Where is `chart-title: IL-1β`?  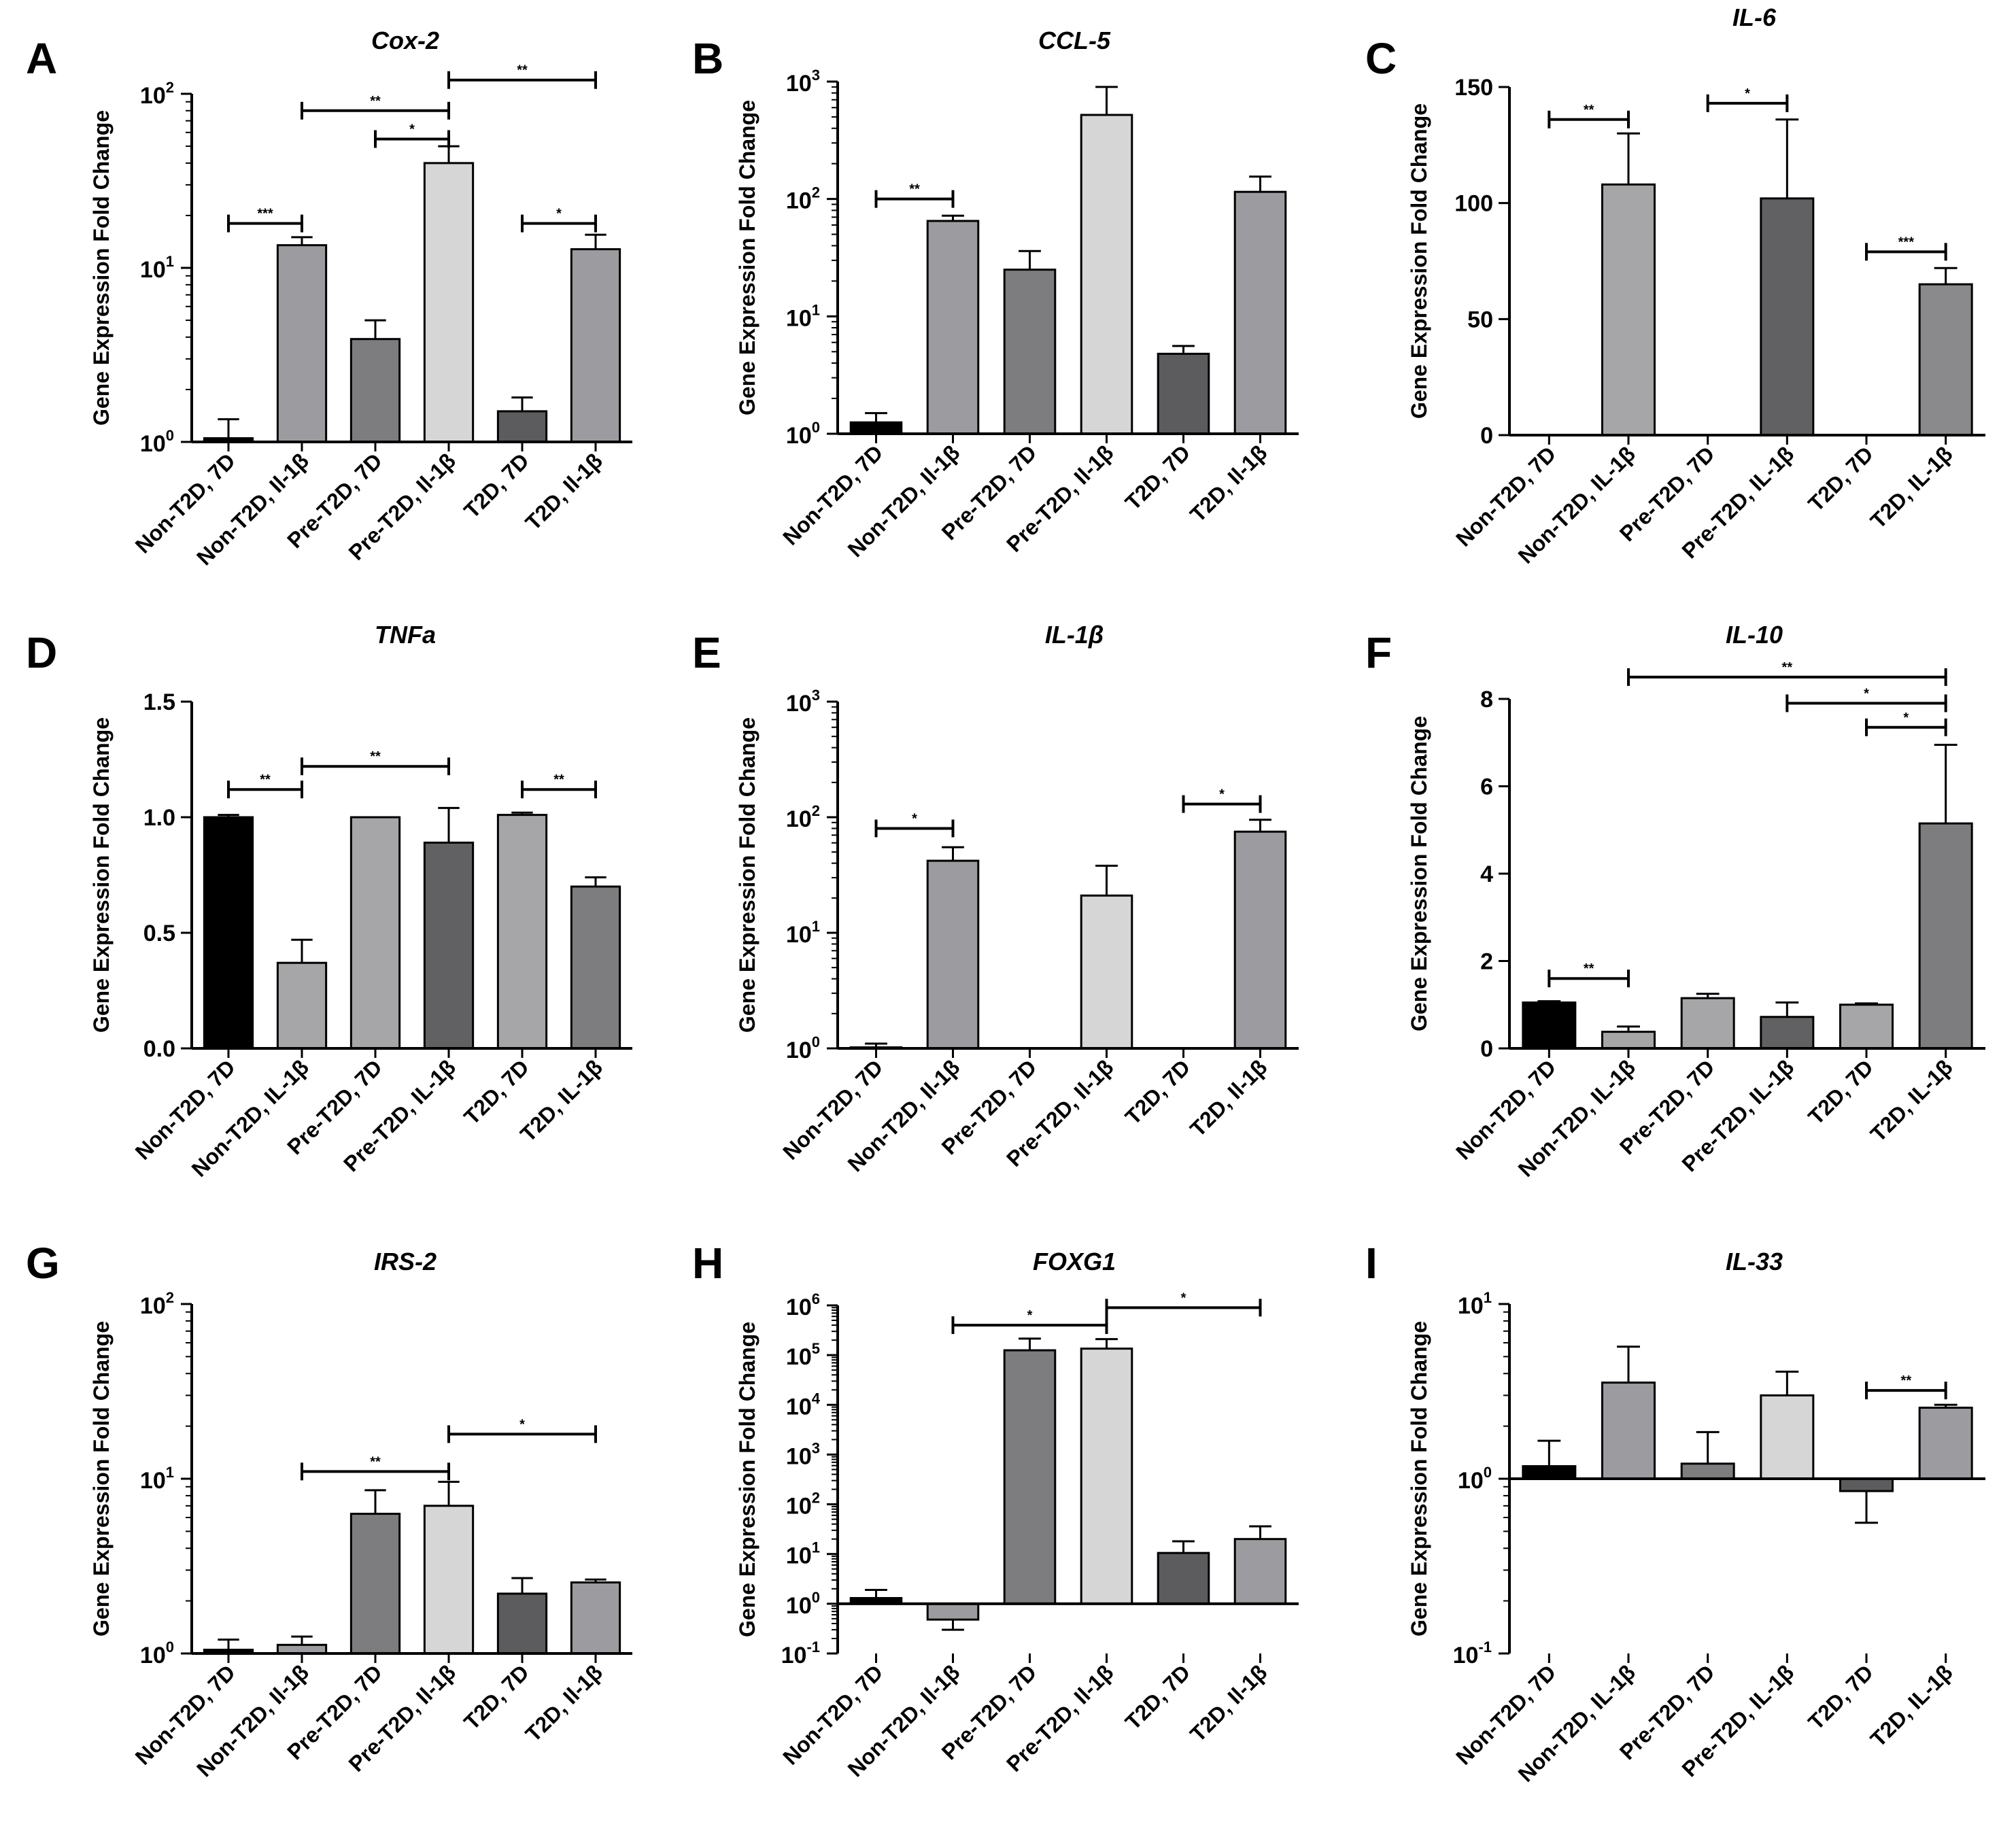
chart-title: IL-1β is located at coordinates (1074, 635).